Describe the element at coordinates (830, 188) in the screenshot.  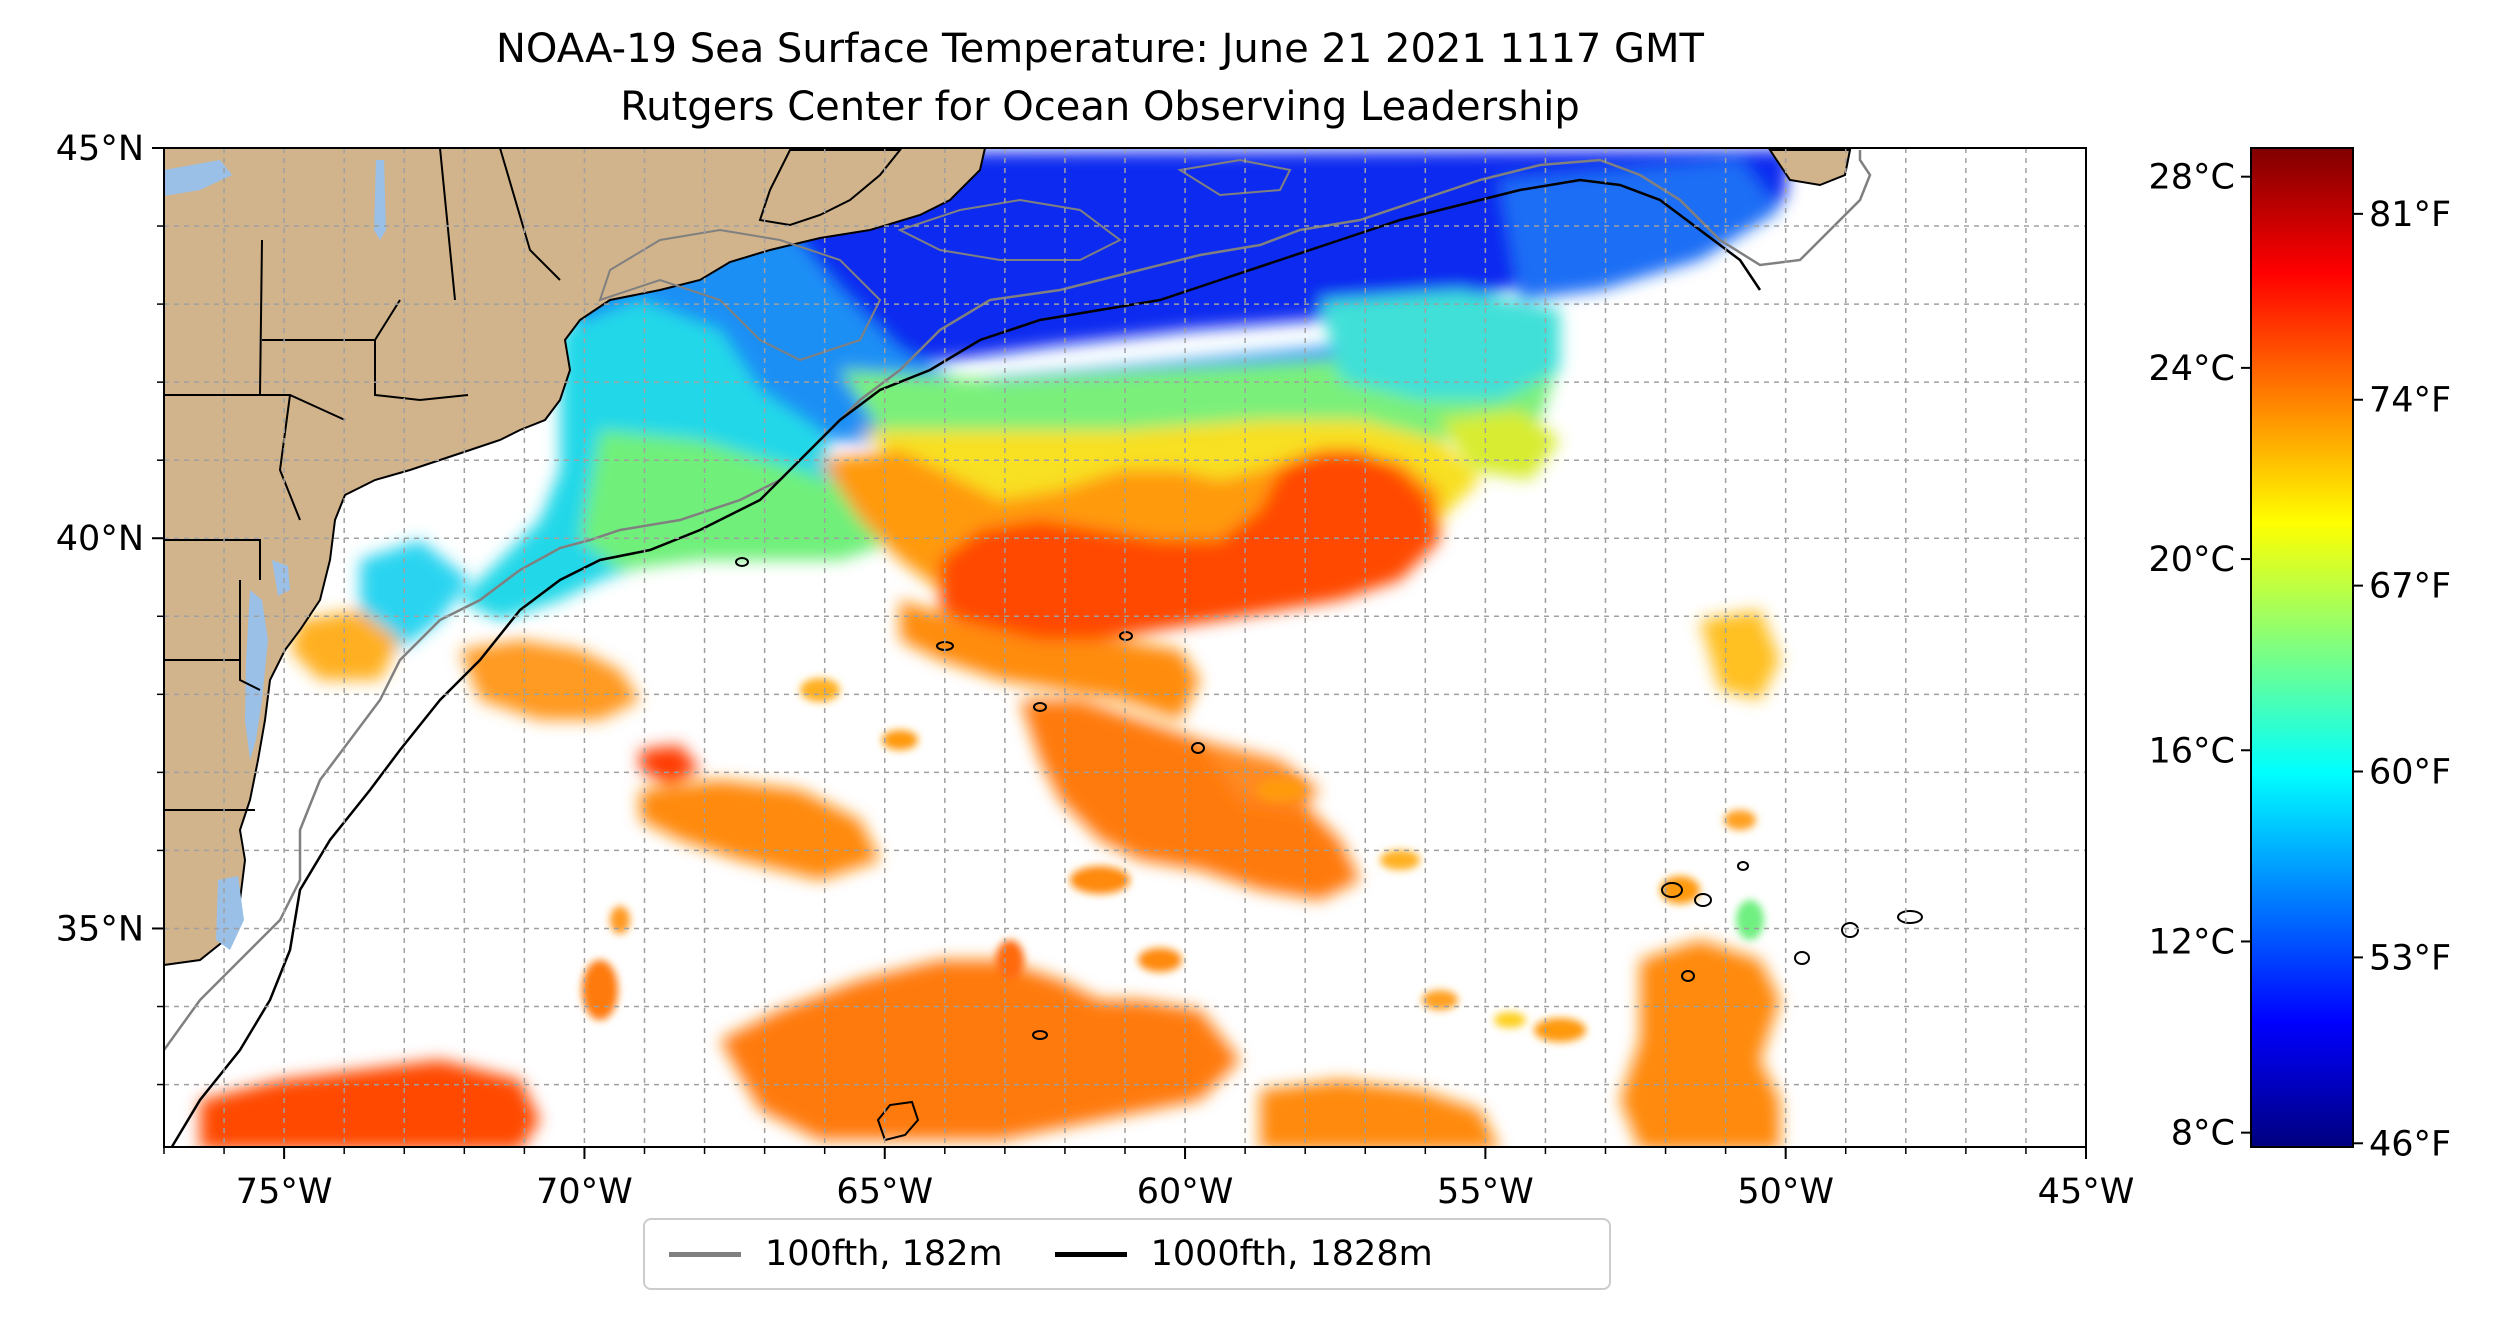
I see `land-nova-scotia` at that location.